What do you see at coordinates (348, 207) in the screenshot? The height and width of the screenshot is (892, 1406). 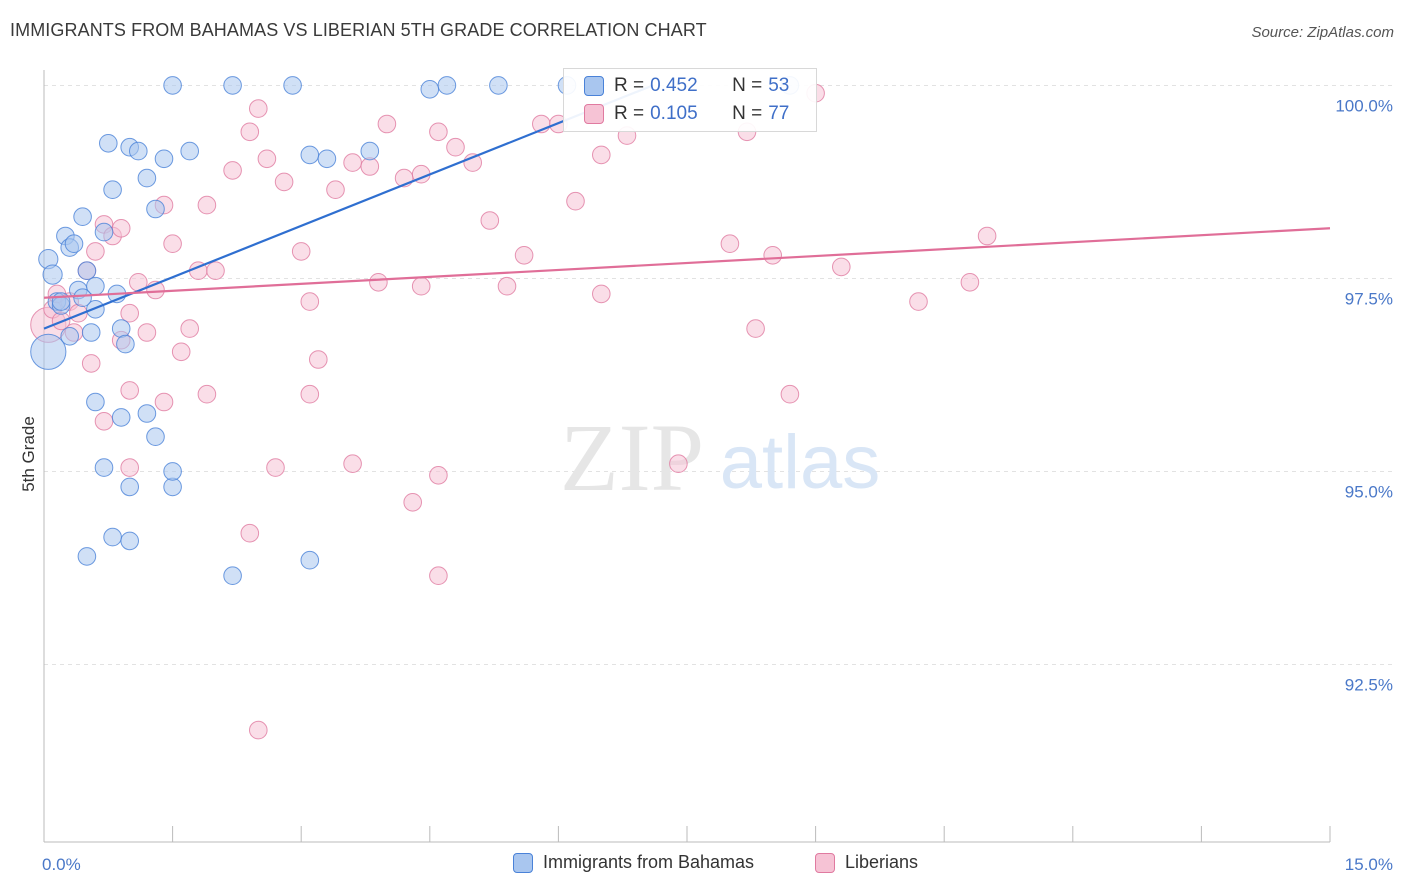 I see `trend-line-bahamas` at bounding box center [348, 207].